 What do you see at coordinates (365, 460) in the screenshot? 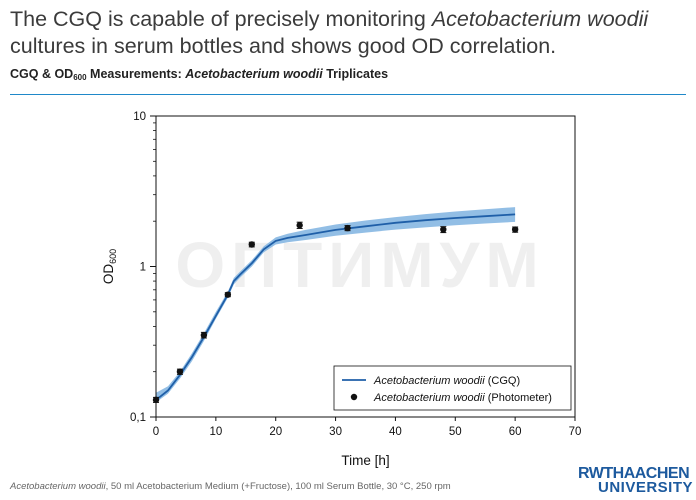
I see `x-axis-label: Time [h]` at bounding box center [365, 460].